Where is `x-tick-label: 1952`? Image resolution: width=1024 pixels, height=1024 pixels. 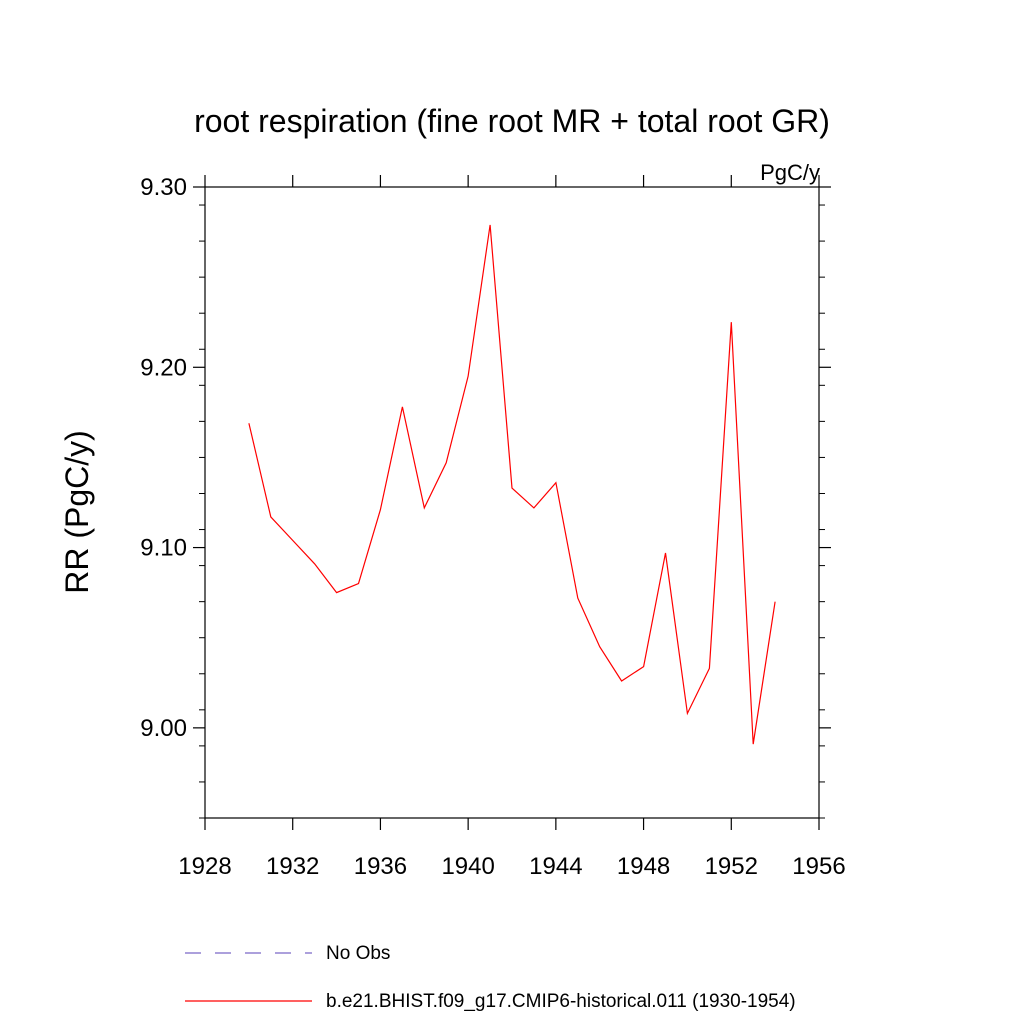 x-tick-label: 1952 is located at coordinates (731, 866).